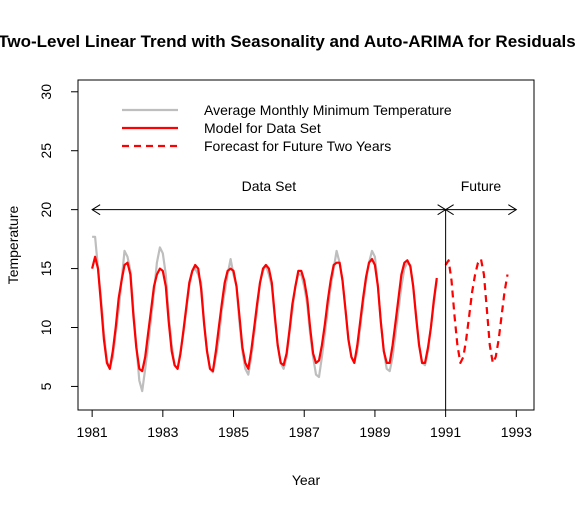 Image resolution: width=575 pixels, height=510 pixels. What do you see at coordinates (46, 151) in the screenshot?
I see `y-tick-label: 25` at bounding box center [46, 151].